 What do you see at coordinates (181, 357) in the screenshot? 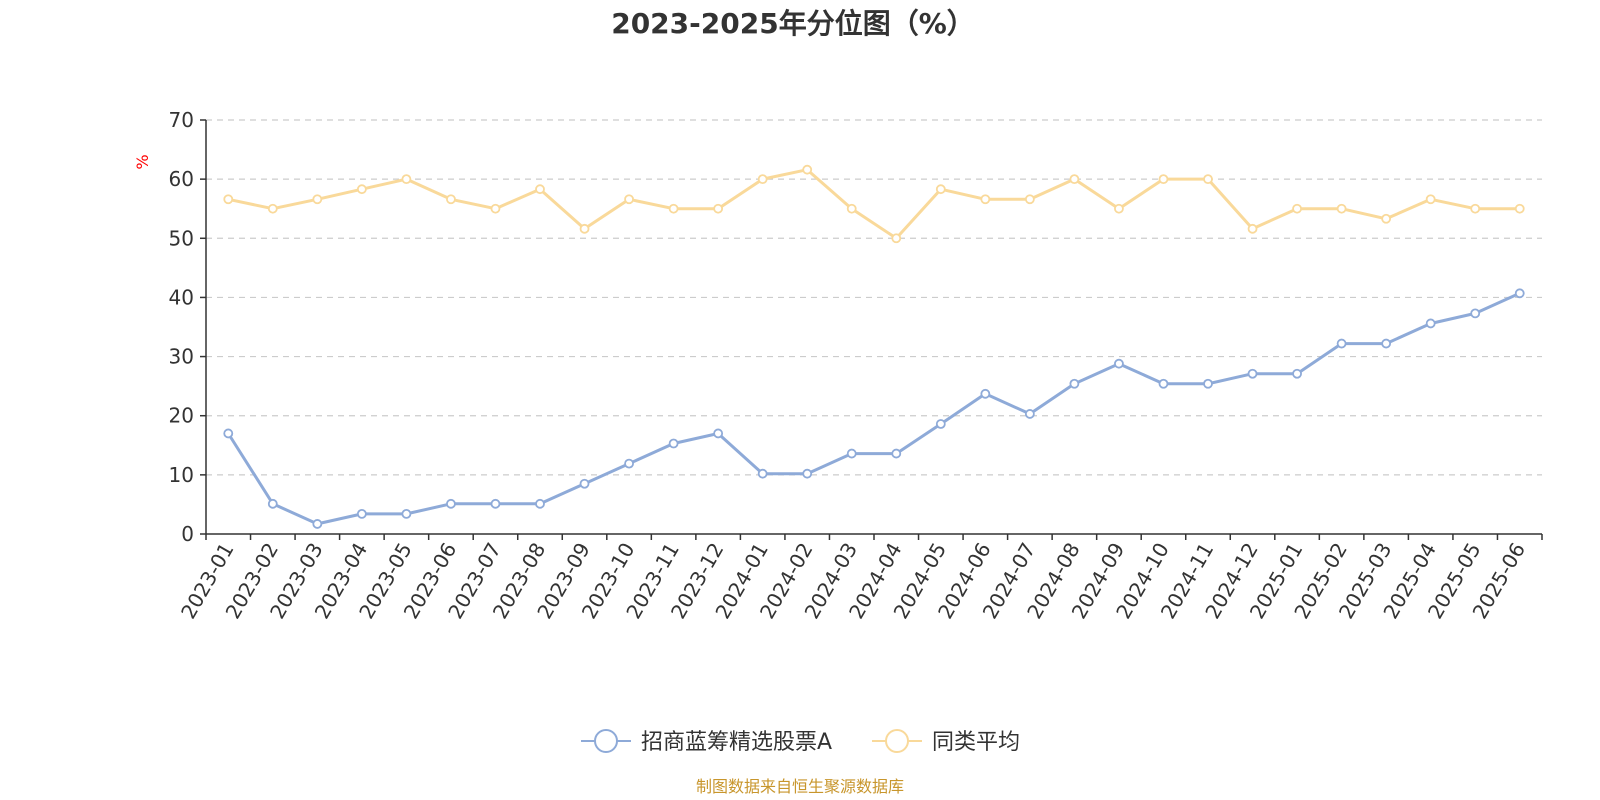
I see `y-tick-label: 30` at bounding box center [181, 357].